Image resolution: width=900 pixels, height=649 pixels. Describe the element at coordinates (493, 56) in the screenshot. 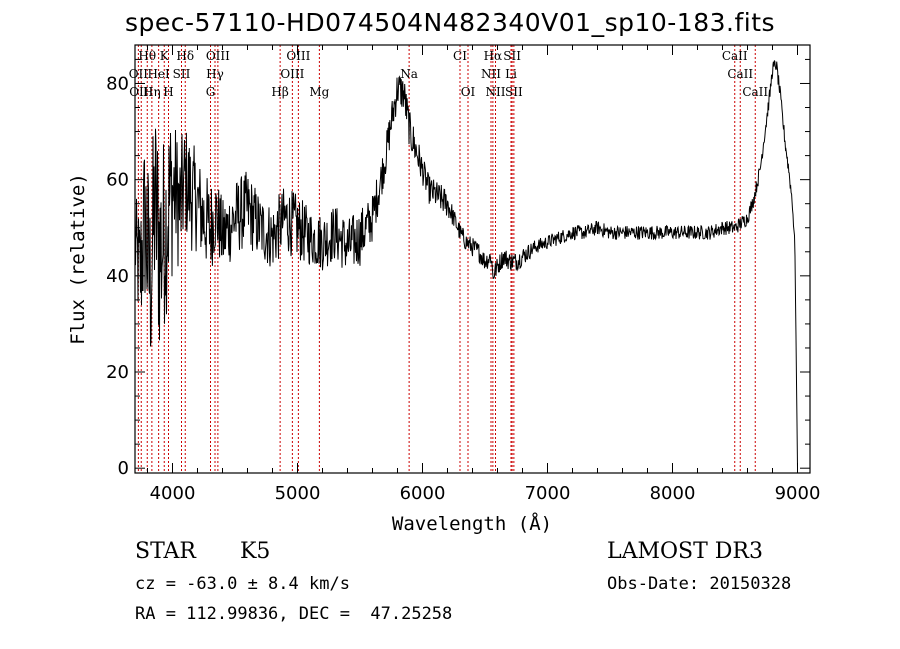

I see `line-label-6: Hα` at that location.